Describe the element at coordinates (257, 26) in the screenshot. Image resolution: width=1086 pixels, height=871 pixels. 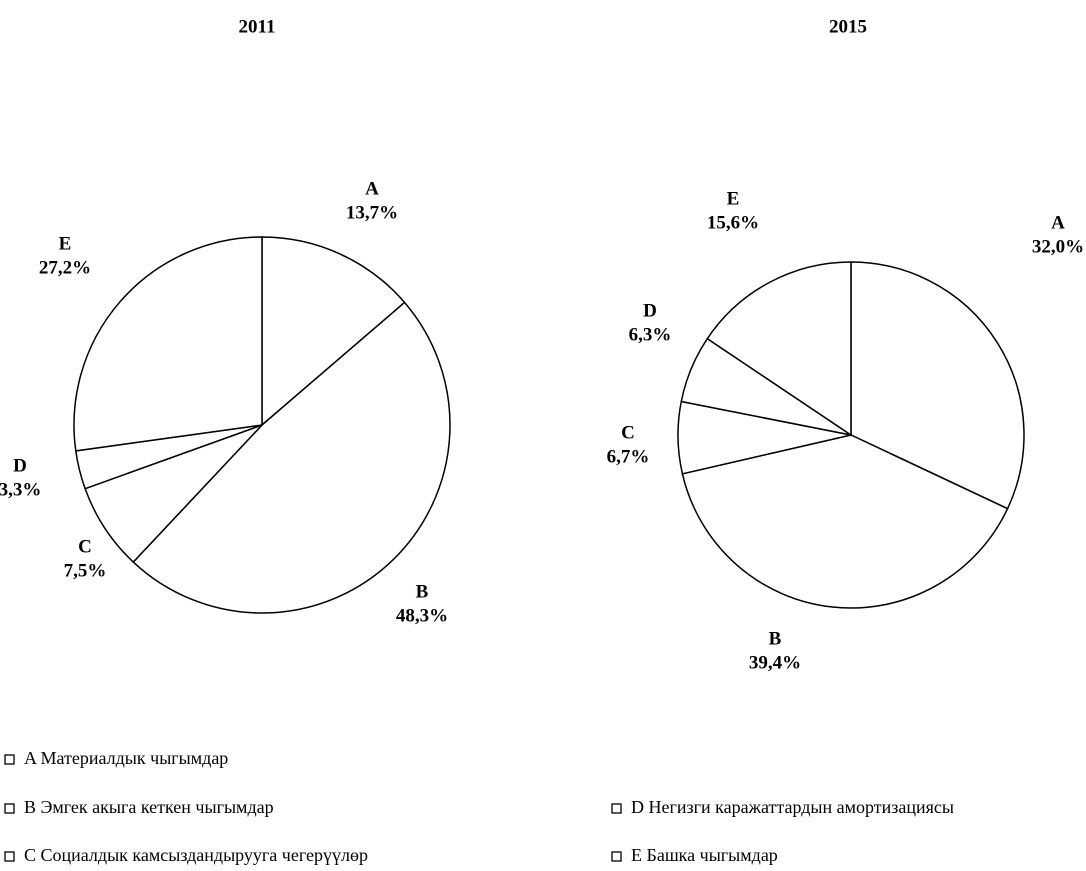
I see `chart-title: 2011` at that location.